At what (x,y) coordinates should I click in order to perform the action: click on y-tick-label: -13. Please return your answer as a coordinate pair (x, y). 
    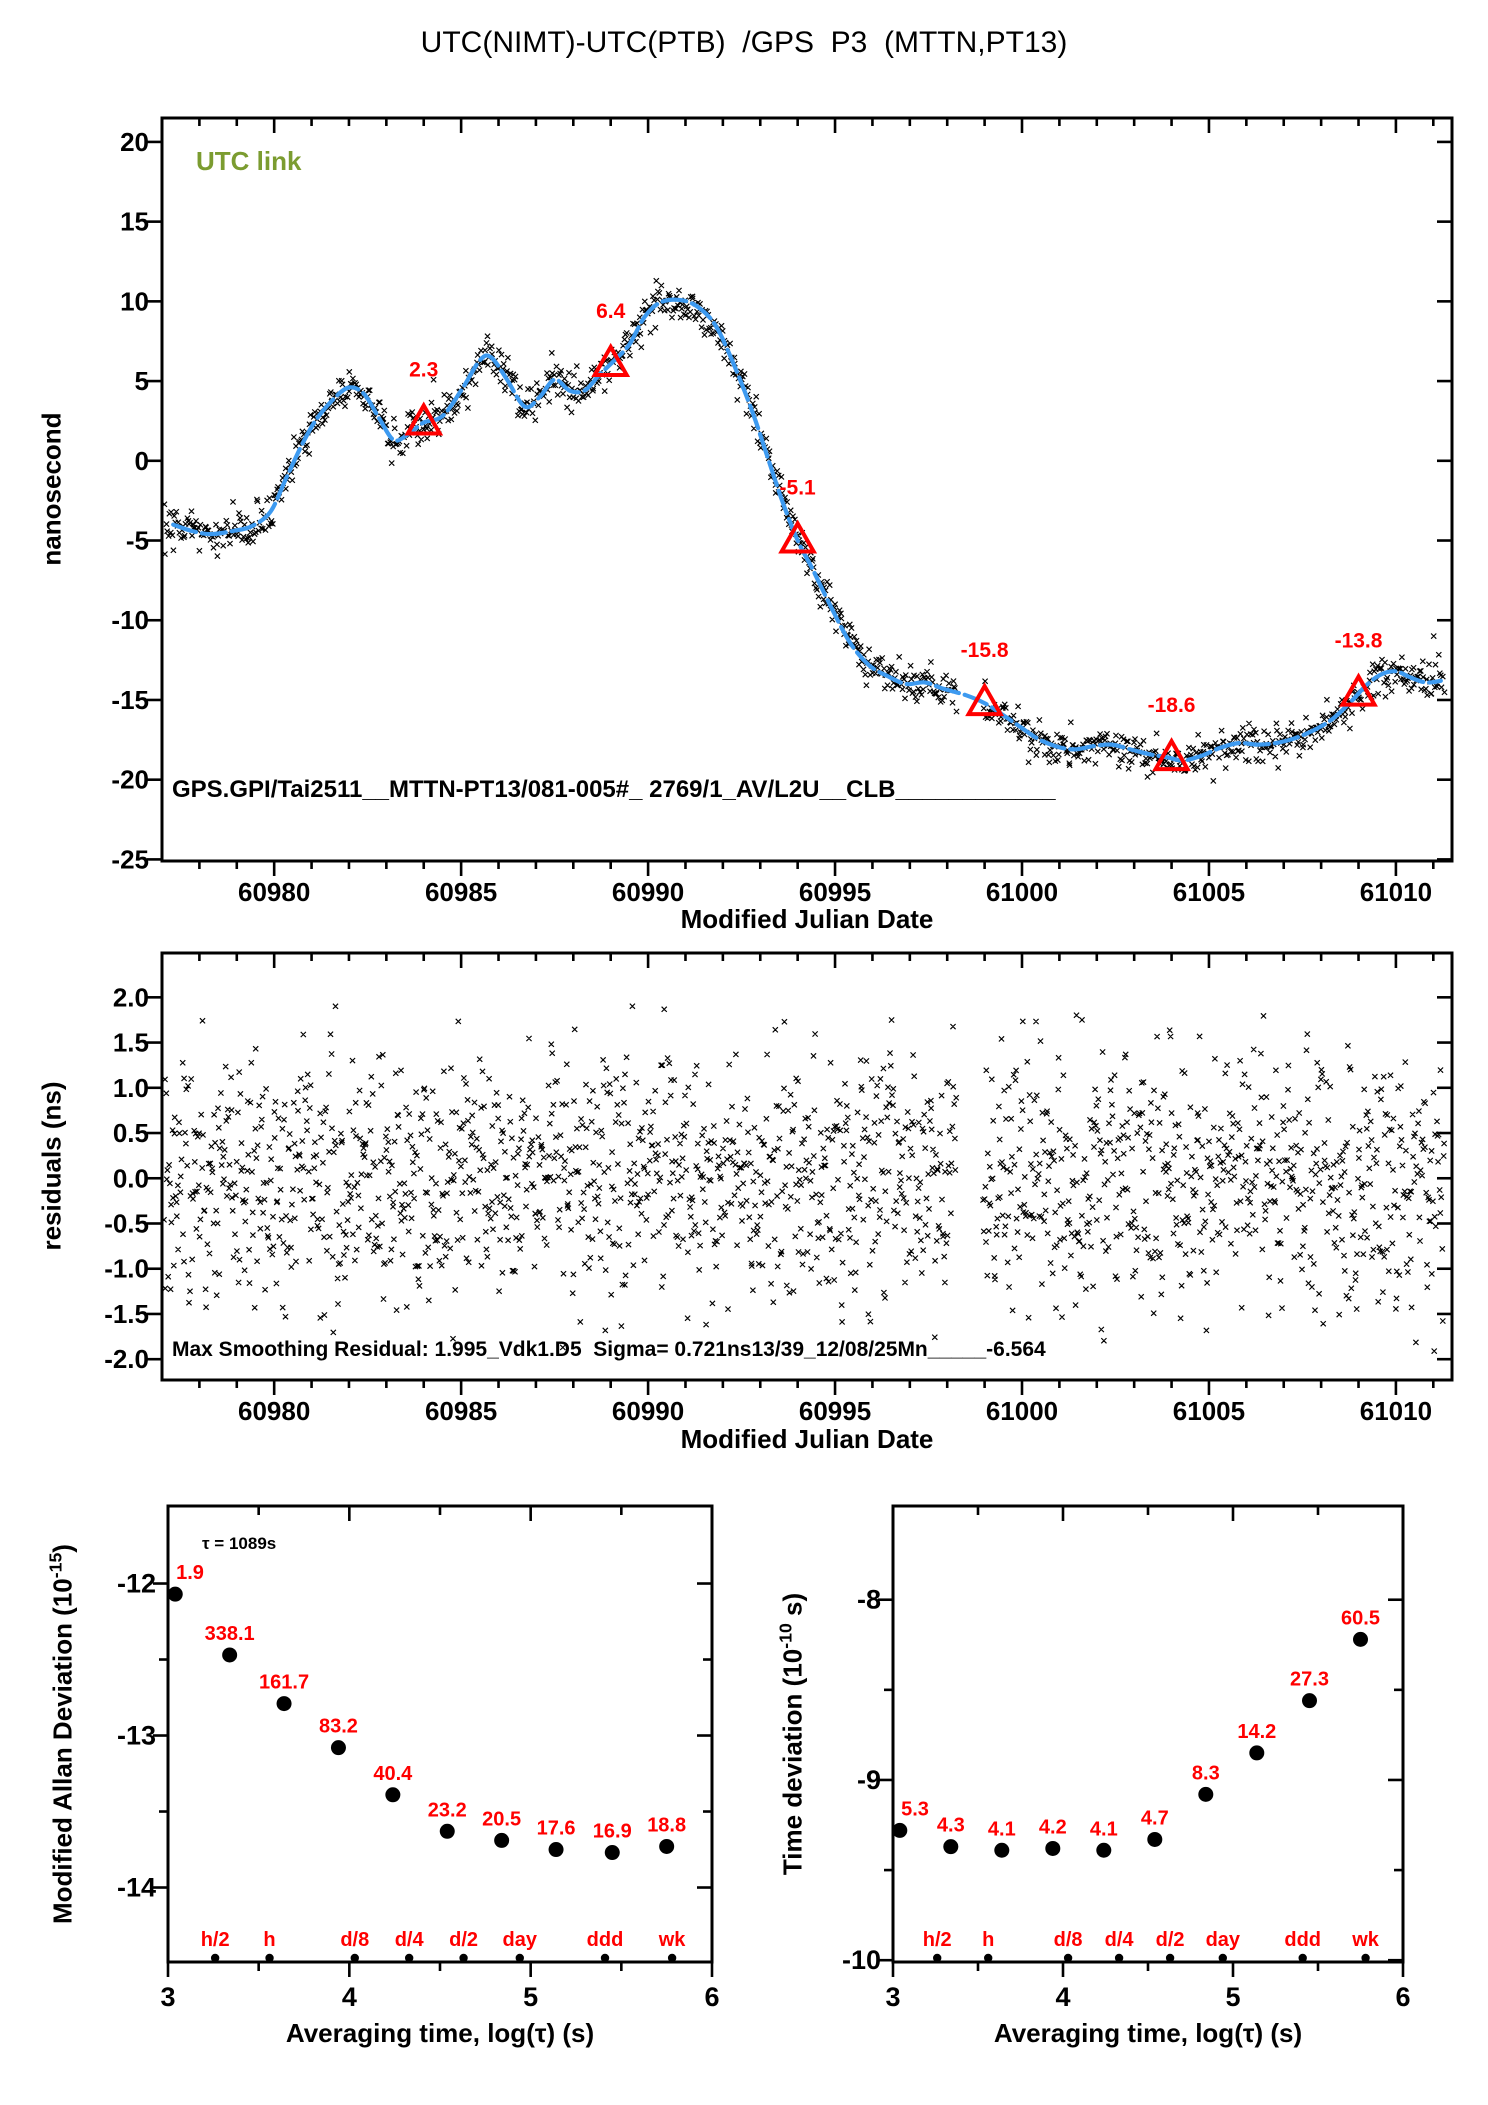
    Looking at the image, I should click on (136, 1736).